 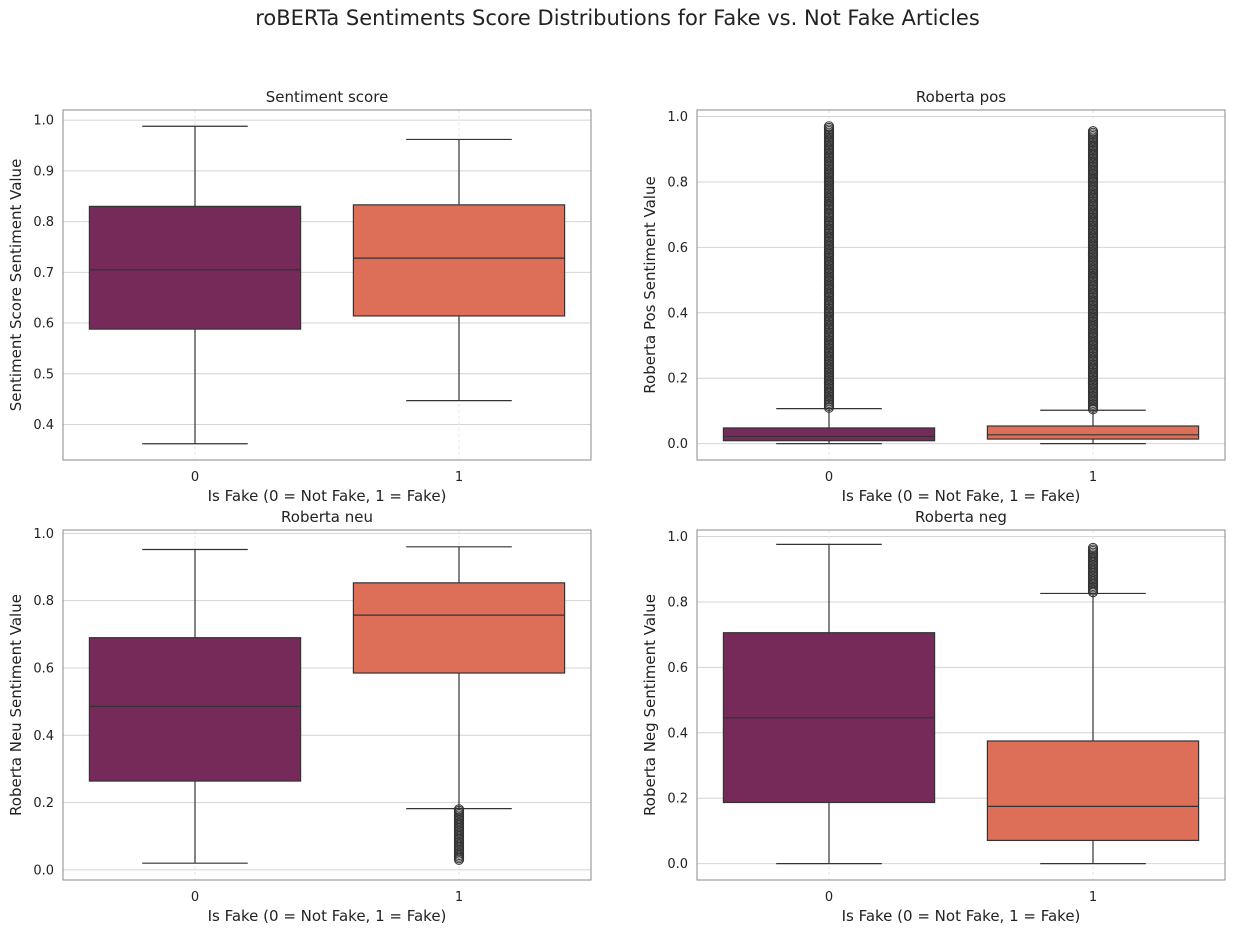 What do you see at coordinates (650, 705) in the screenshot?
I see `y-axis-label: Roberta Neg Sentiment Value` at bounding box center [650, 705].